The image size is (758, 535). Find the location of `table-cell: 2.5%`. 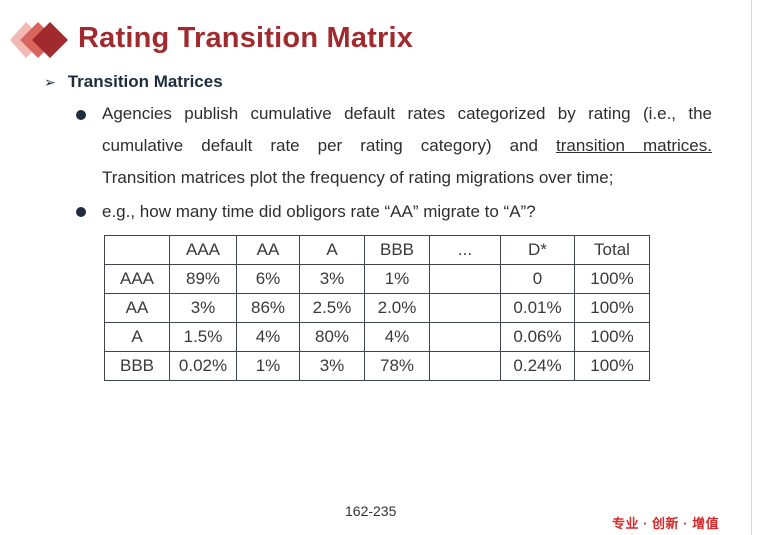

table-cell: 2.5% is located at coordinates (332, 308).